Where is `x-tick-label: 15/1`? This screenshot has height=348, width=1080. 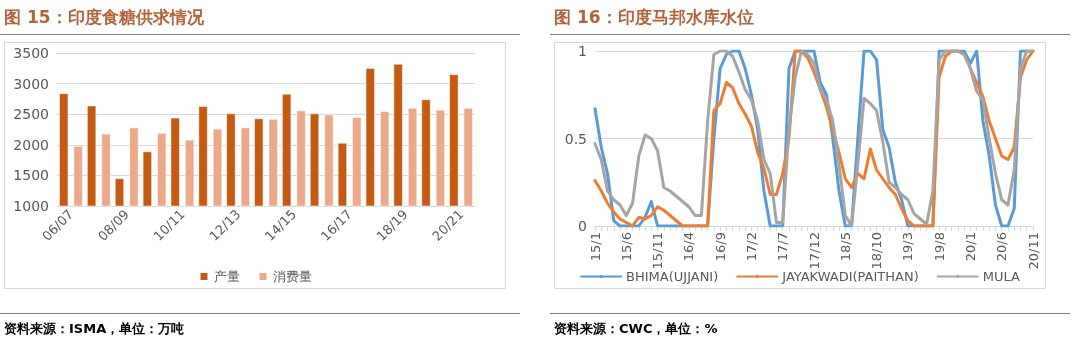 x-tick-label: 15/1 is located at coordinates (595, 247).